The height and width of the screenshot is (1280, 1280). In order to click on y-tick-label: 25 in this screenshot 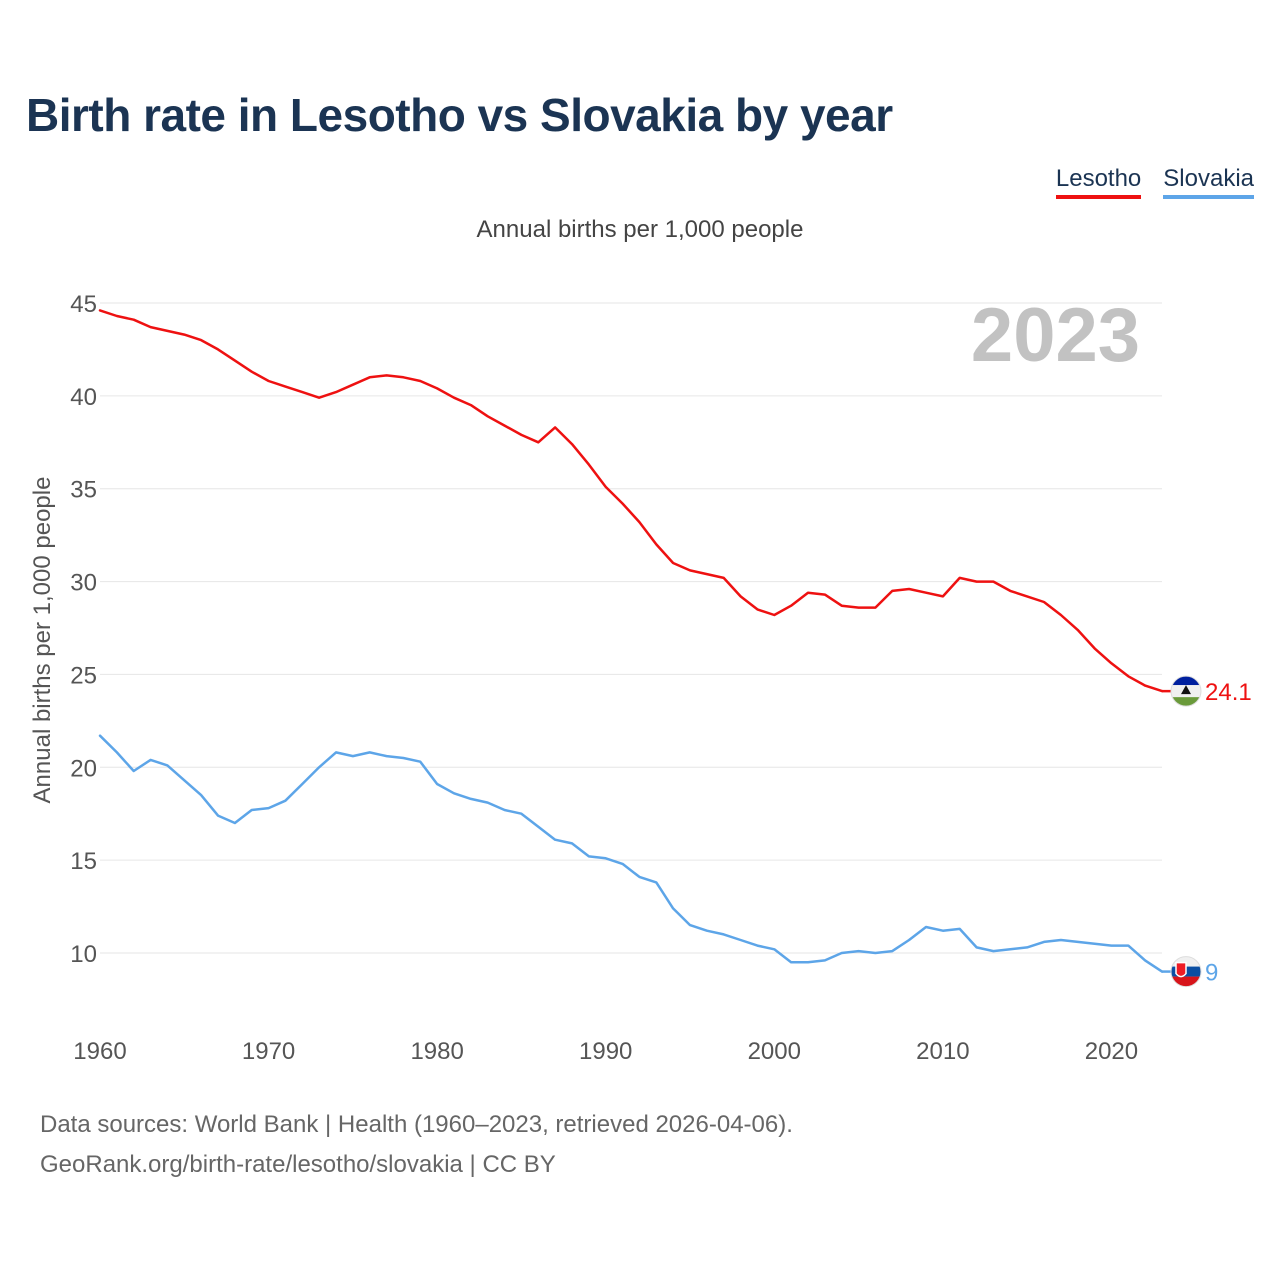, I will do `click(83, 675)`.